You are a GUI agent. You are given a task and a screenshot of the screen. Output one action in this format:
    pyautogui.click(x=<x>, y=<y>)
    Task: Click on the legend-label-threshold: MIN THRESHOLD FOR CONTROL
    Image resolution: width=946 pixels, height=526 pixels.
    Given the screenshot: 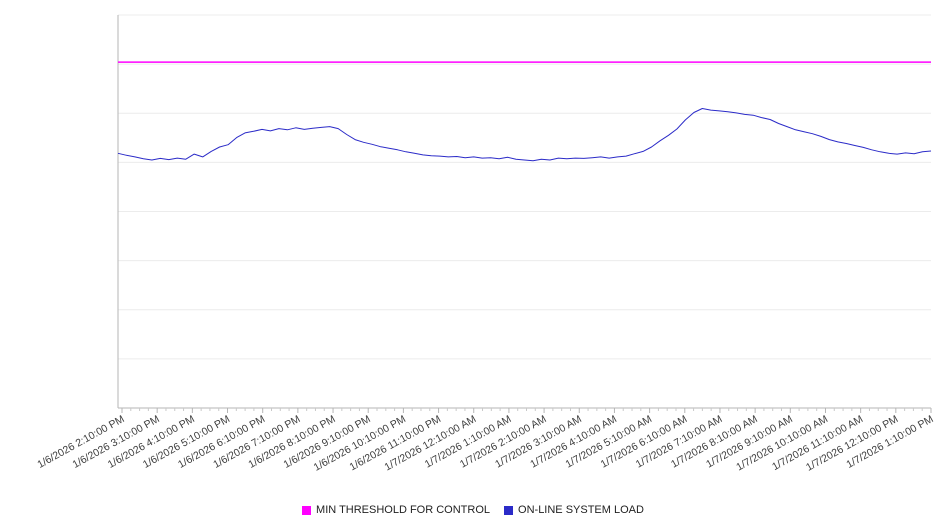 What is the action you would take?
    pyautogui.click(x=403, y=510)
    